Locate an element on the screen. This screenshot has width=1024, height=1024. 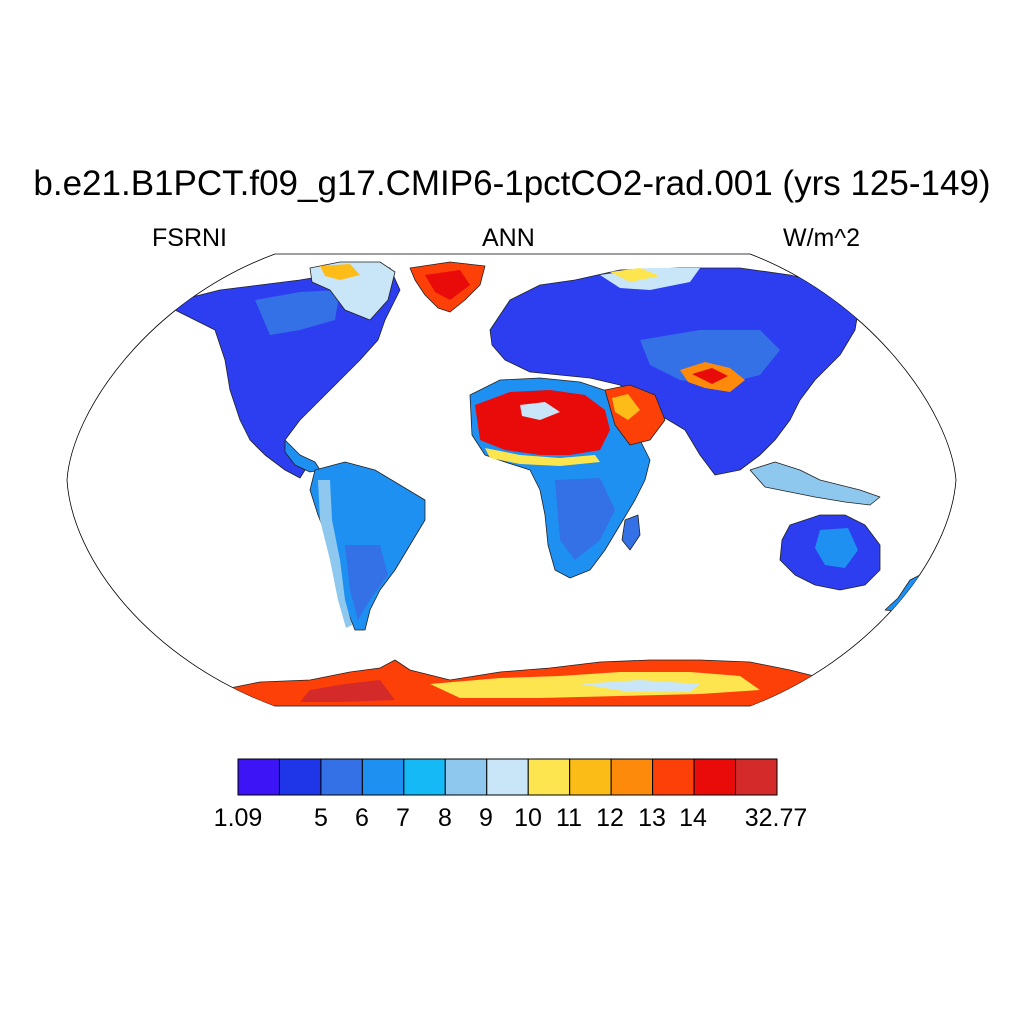
region-central-africa is located at coordinates (585, 519).